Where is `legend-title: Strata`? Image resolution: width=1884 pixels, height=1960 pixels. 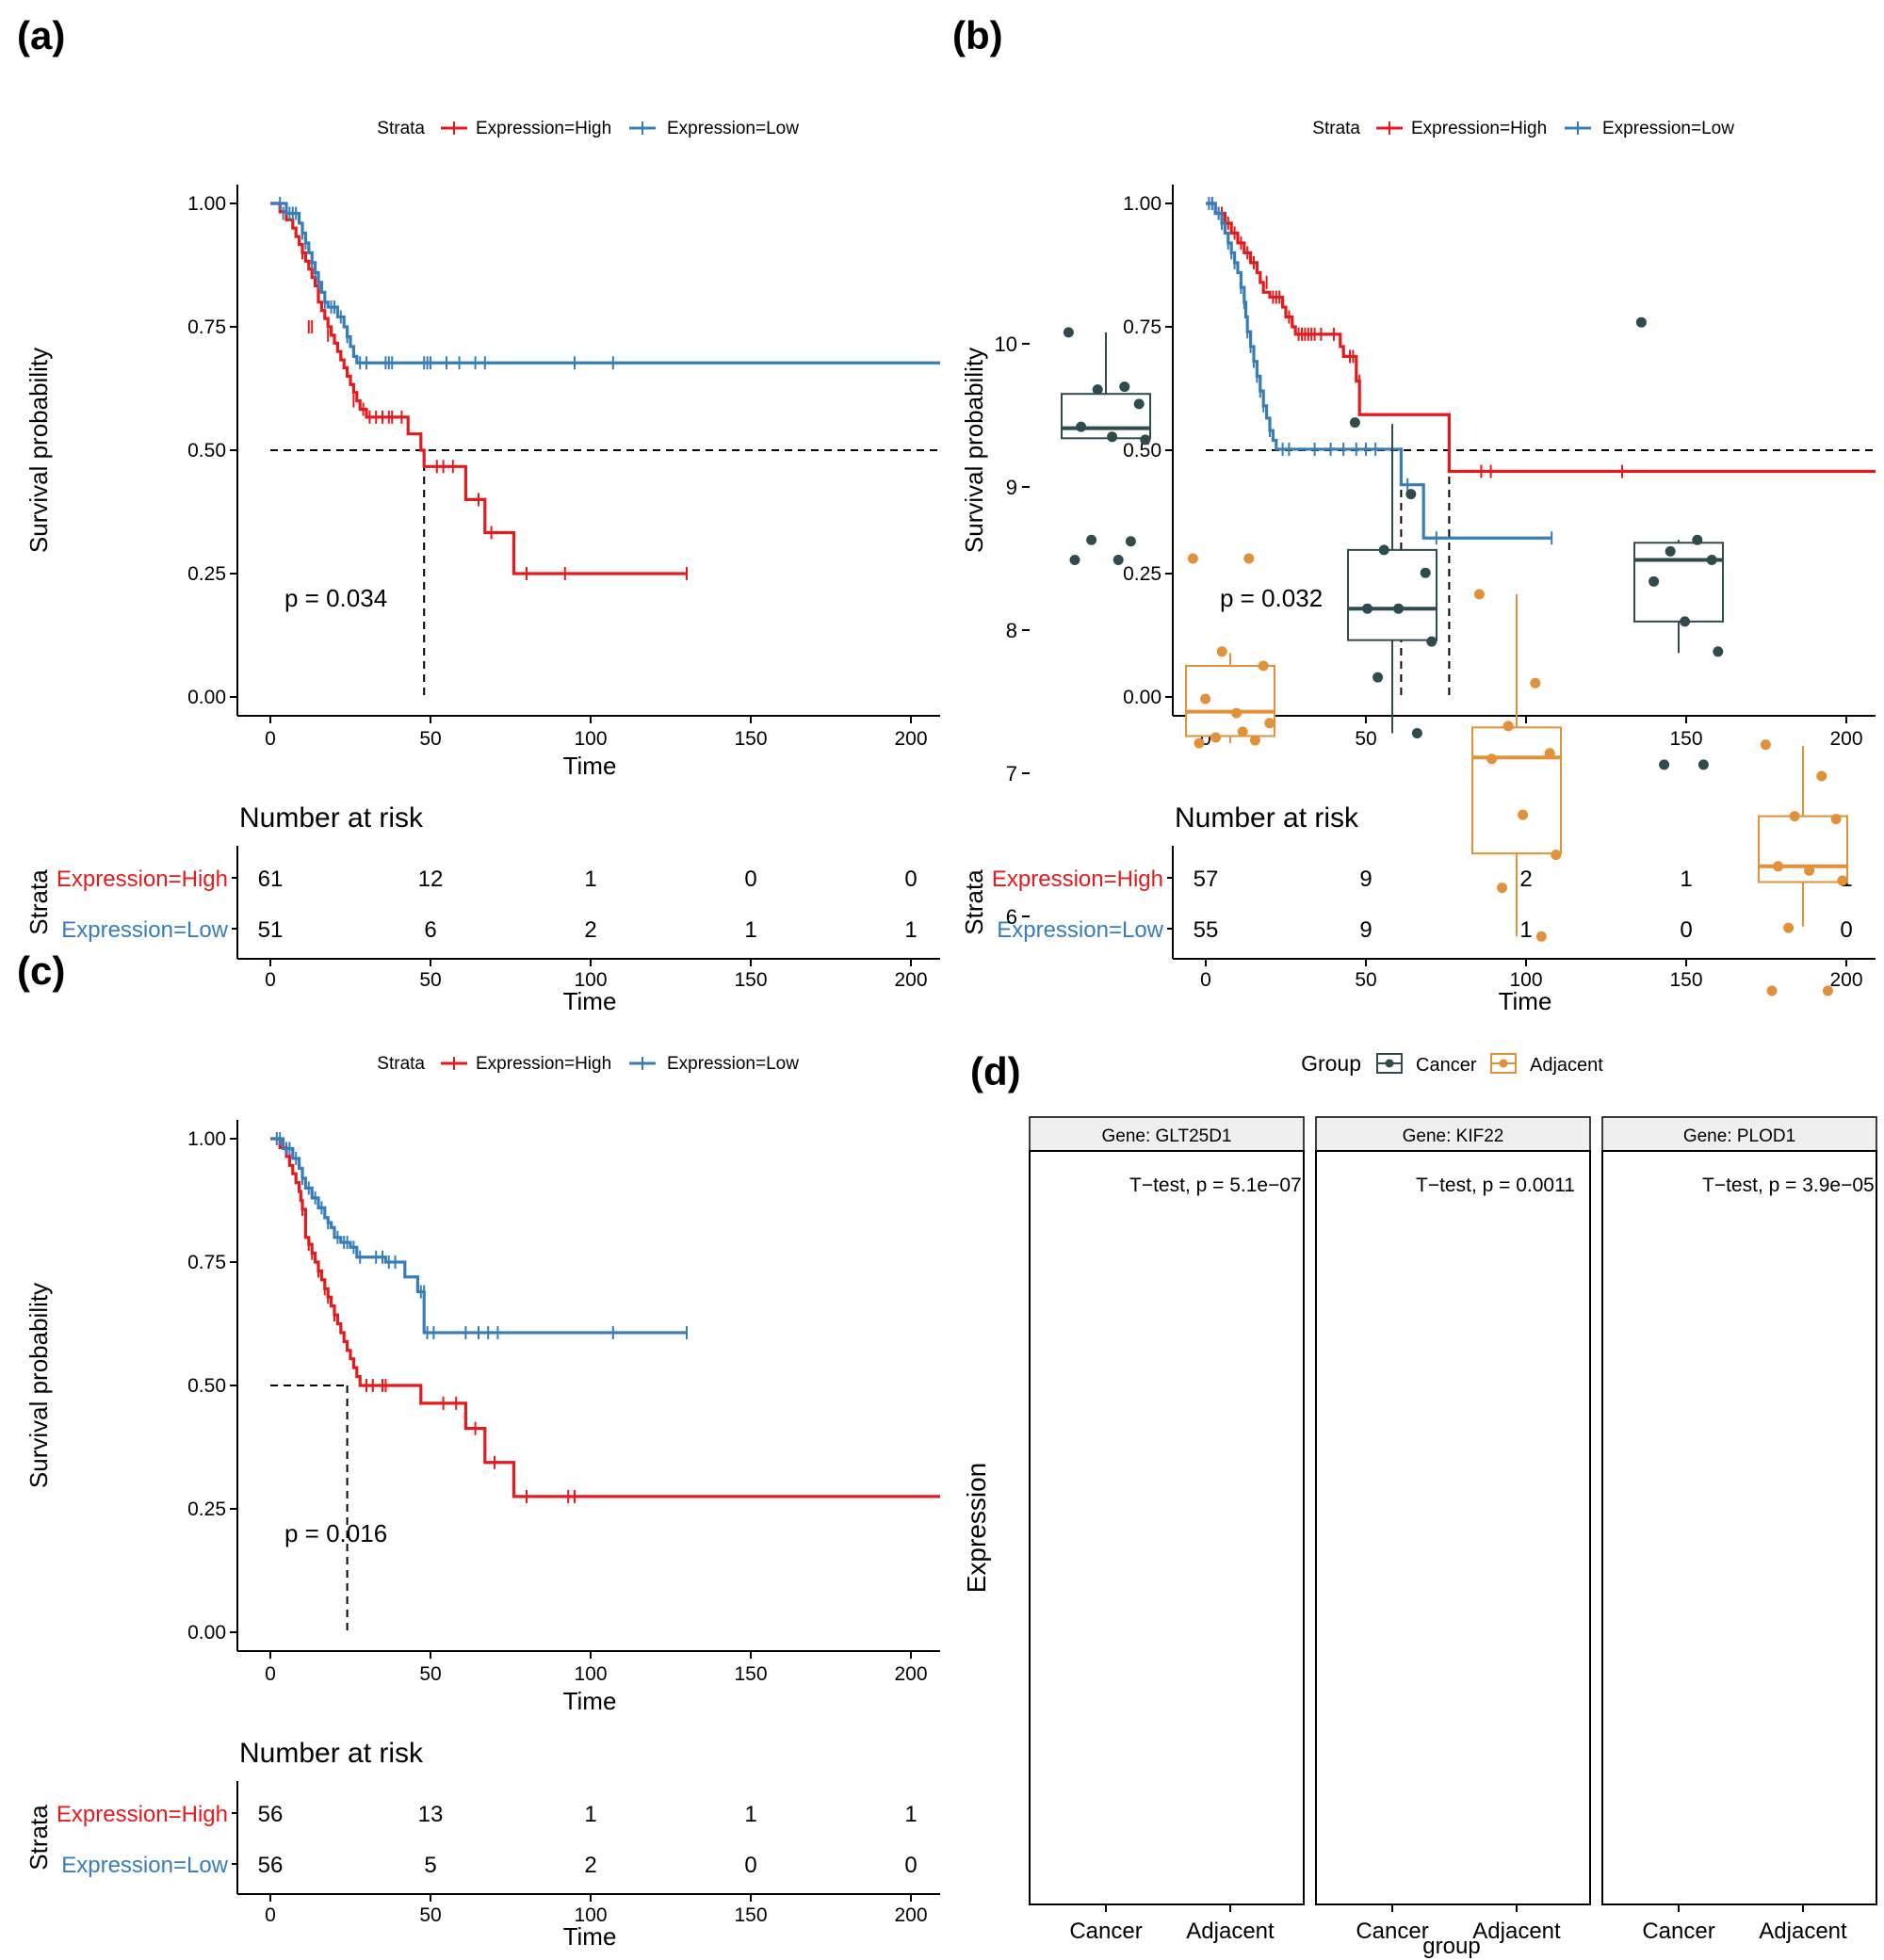 legend-title: Strata is located at coordinates (401, 128).